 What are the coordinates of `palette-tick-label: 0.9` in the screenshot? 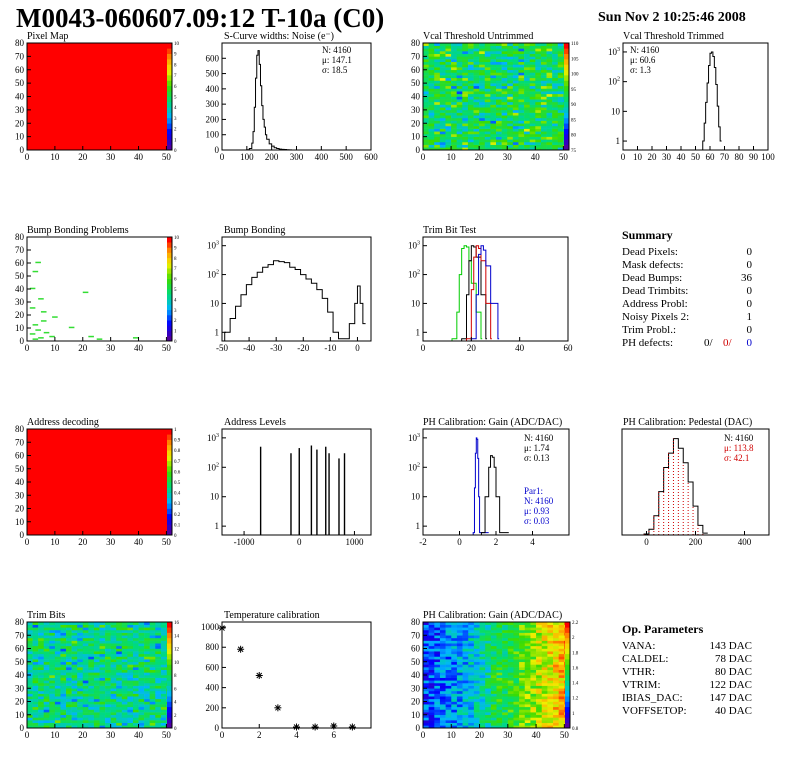 It's located at (177, 441).